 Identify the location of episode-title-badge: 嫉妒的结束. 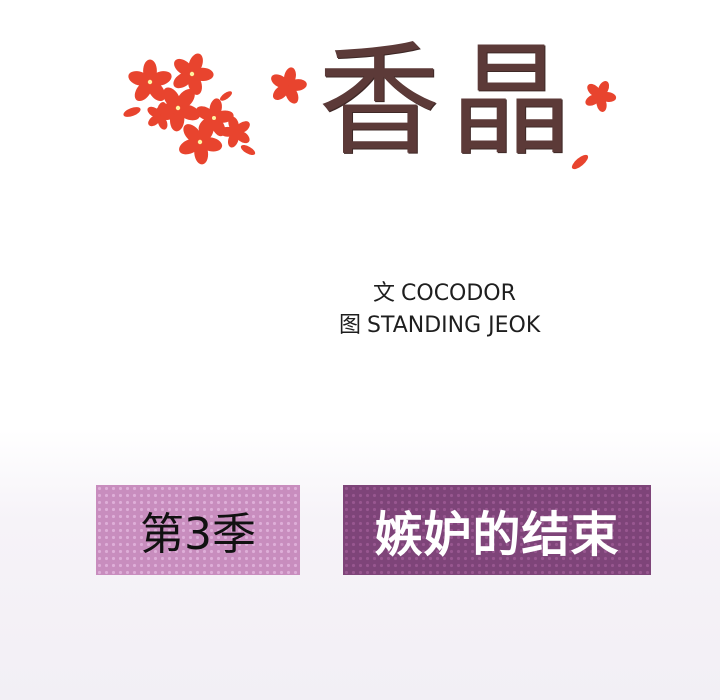
(497, 530).